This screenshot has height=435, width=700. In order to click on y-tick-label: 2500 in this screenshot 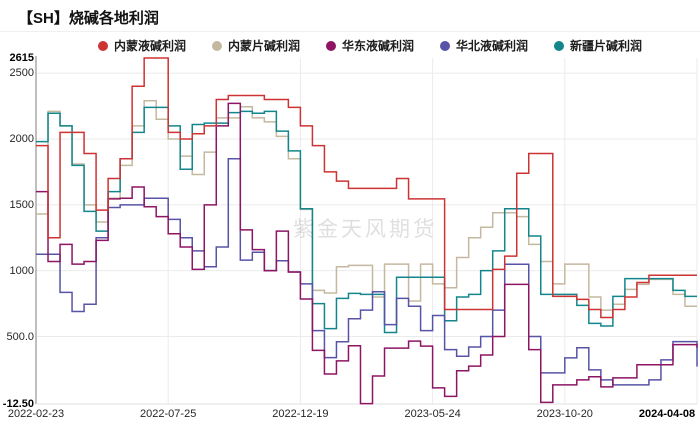, I will do `click(21, 73)`.